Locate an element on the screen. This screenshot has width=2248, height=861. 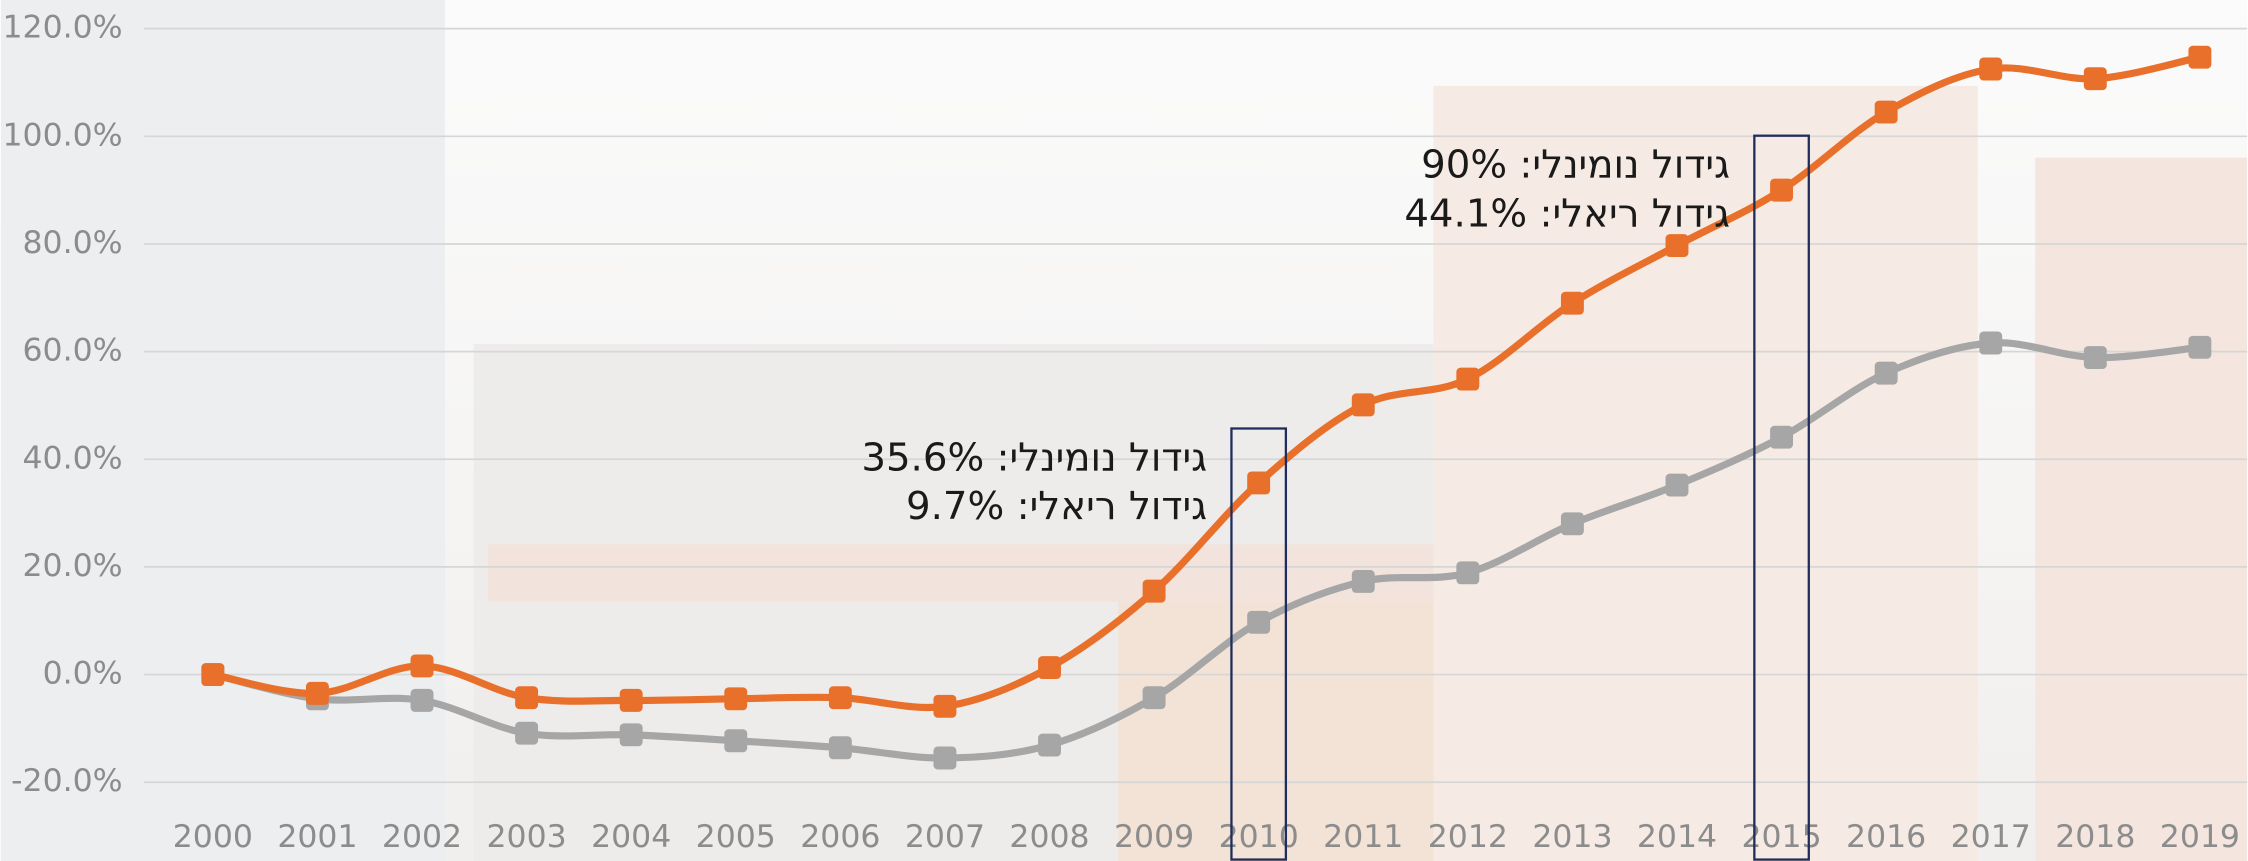
annotation: גידול נומינלי: 35.6% is located at coordinates (1034, 458).